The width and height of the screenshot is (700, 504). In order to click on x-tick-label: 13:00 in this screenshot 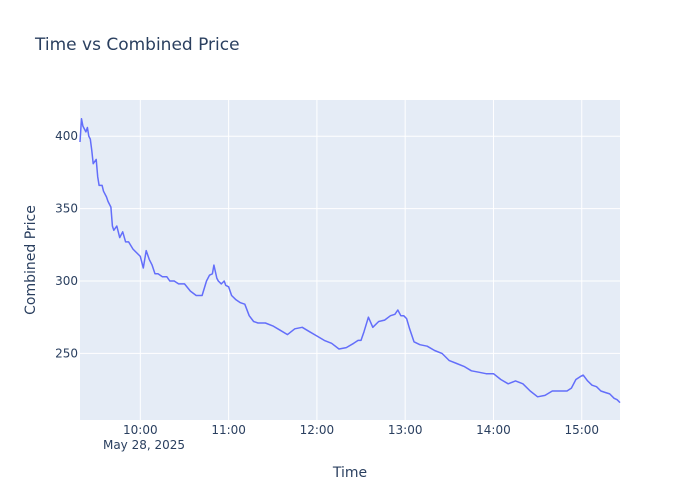, I will do `click(405, 430)`.